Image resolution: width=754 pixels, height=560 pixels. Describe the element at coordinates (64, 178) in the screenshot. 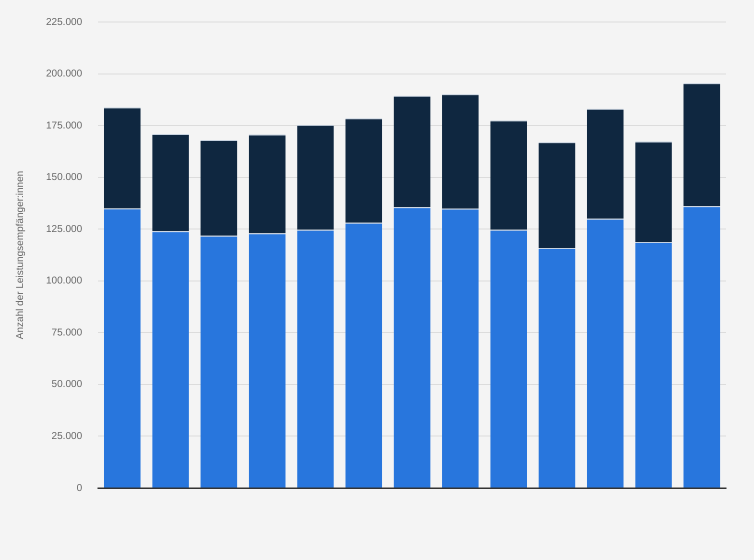

I see `y-tick-label: 150.000` at that location.